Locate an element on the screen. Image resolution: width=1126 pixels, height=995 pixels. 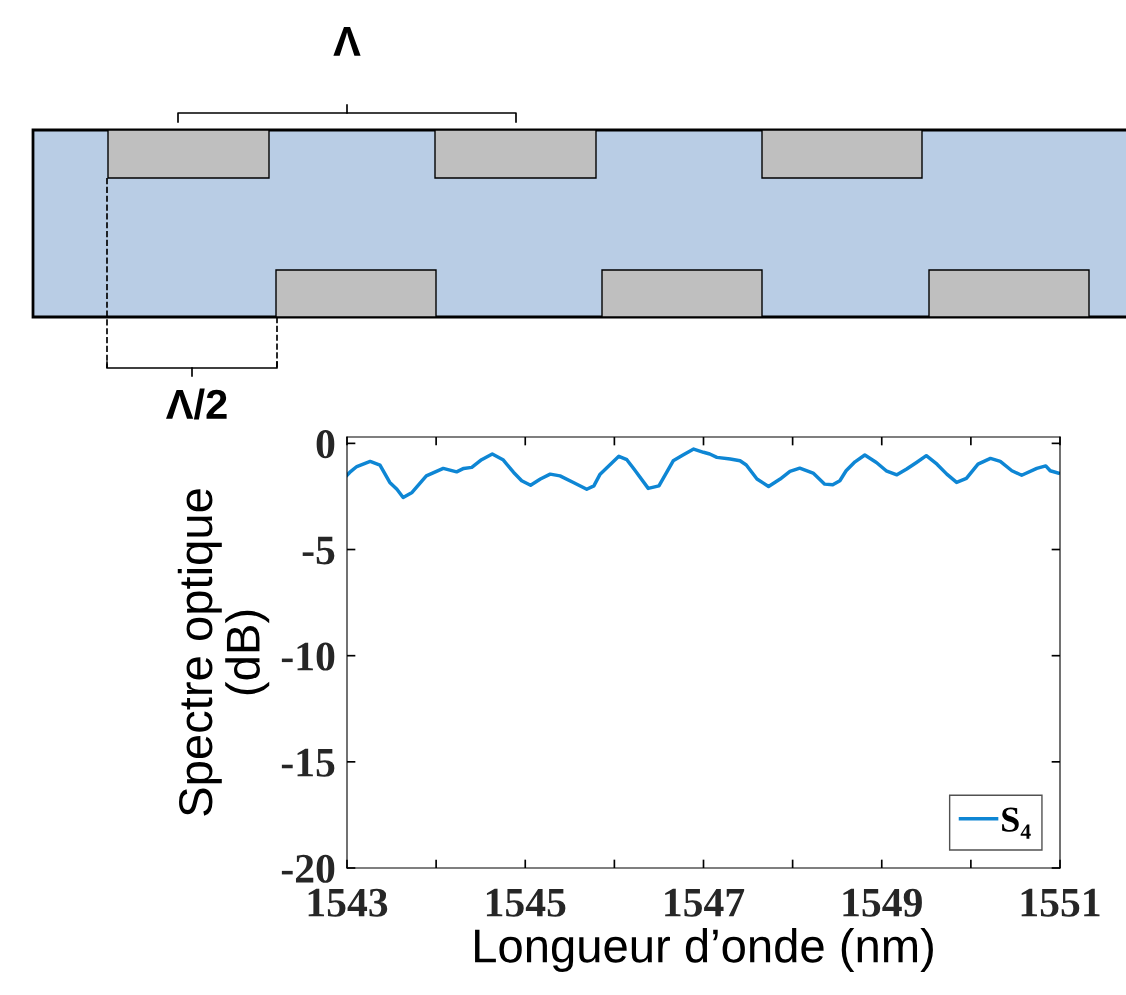
text: Λ is located at coordinates (347, 41).